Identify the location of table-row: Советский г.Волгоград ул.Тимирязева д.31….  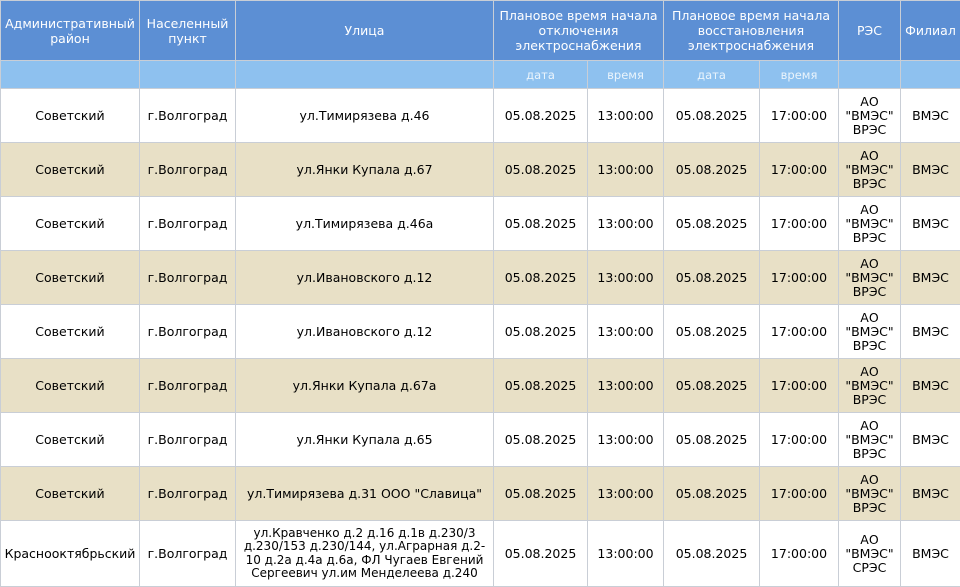
(480, 493).